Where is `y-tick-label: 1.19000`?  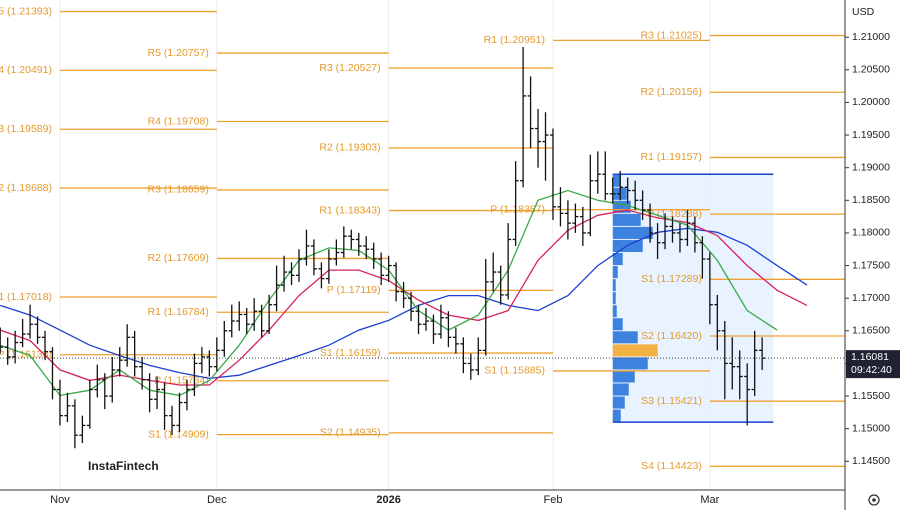 y-tick-label: 1.19000 is located at coordinates (871, 167).